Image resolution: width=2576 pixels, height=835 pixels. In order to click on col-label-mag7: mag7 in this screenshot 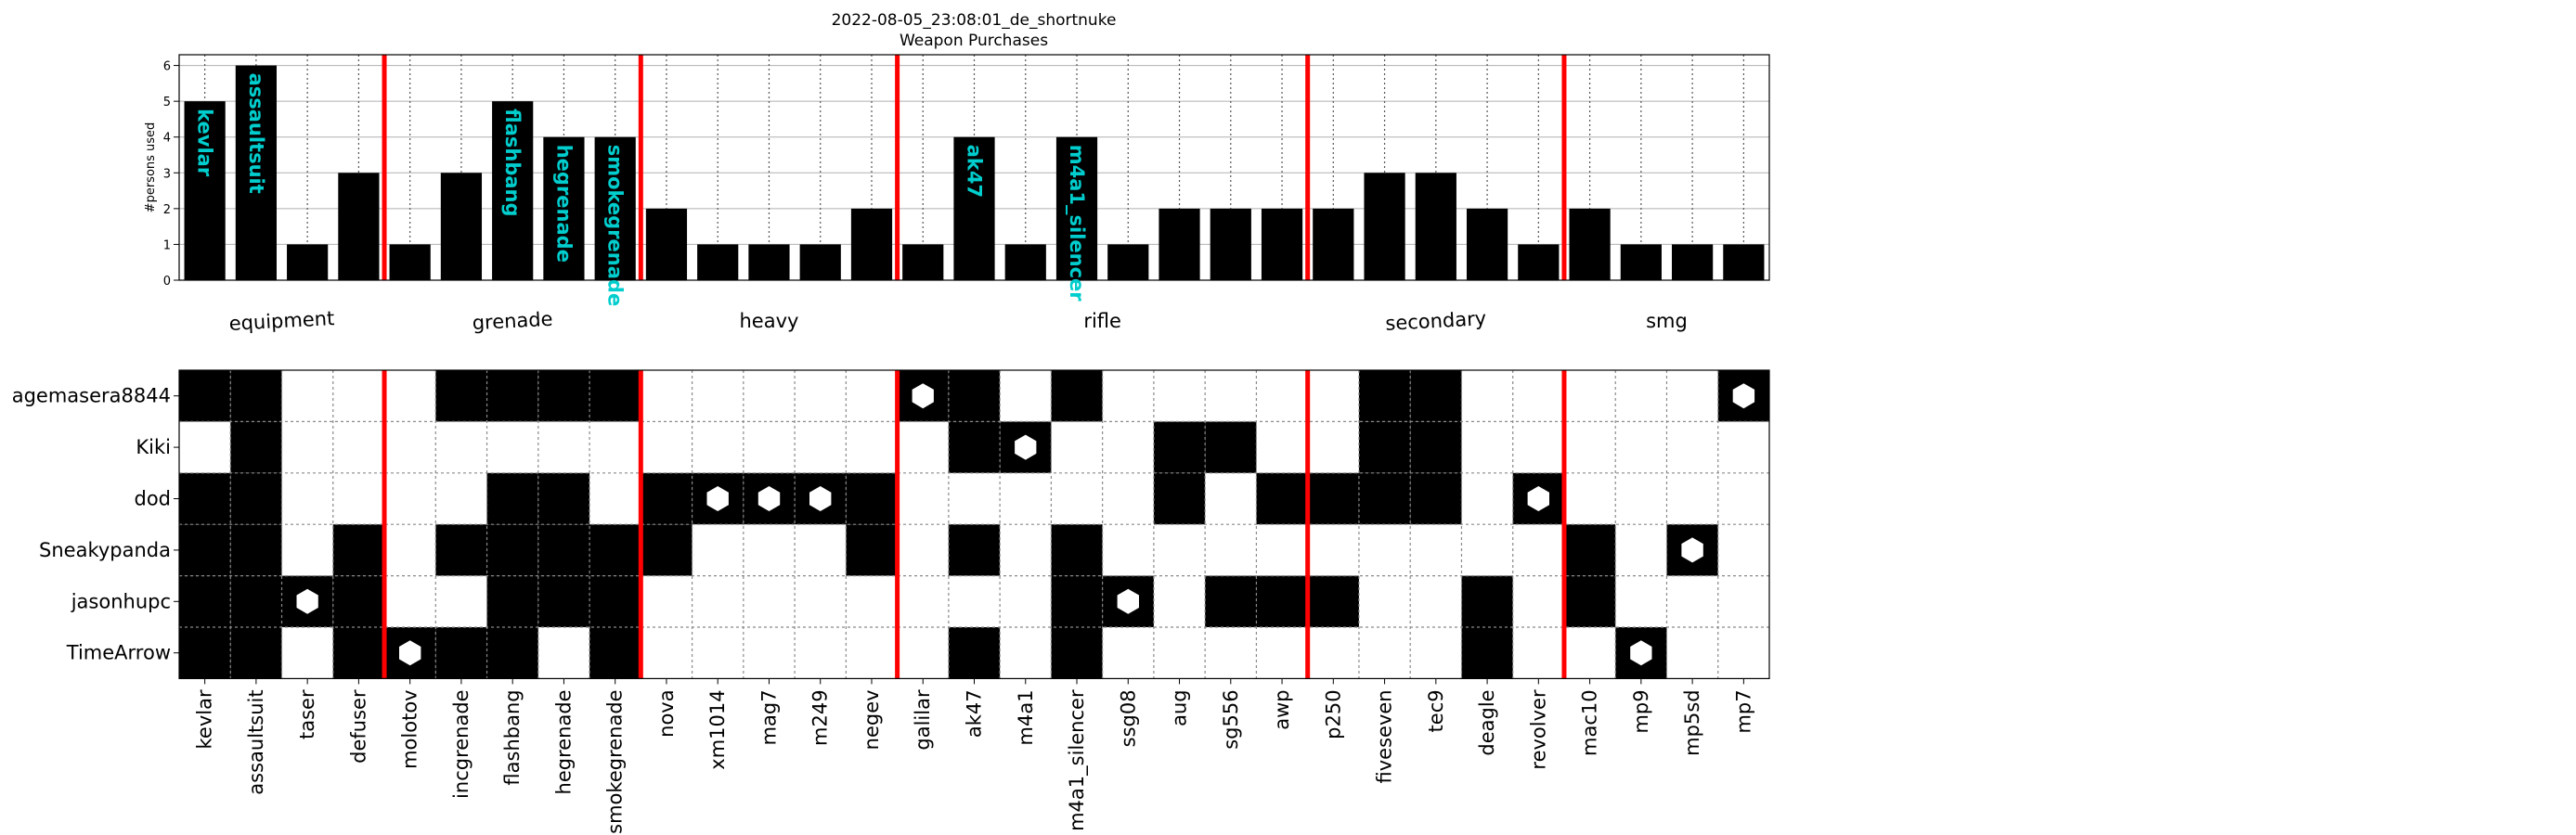, I will do `click(768, 717)`.